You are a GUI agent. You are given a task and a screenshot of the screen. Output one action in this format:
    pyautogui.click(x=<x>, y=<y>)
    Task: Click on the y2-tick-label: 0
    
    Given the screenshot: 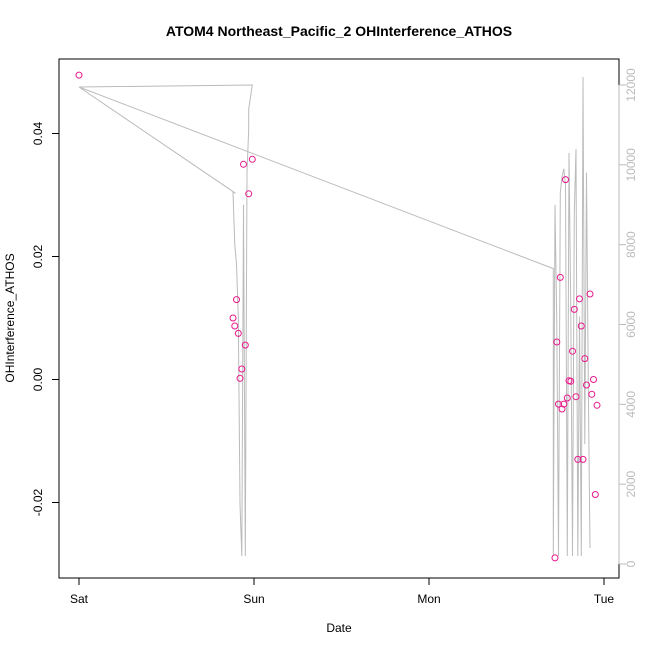 What is the action you would take?
    pyautogui.click(x=631, y=563)
    